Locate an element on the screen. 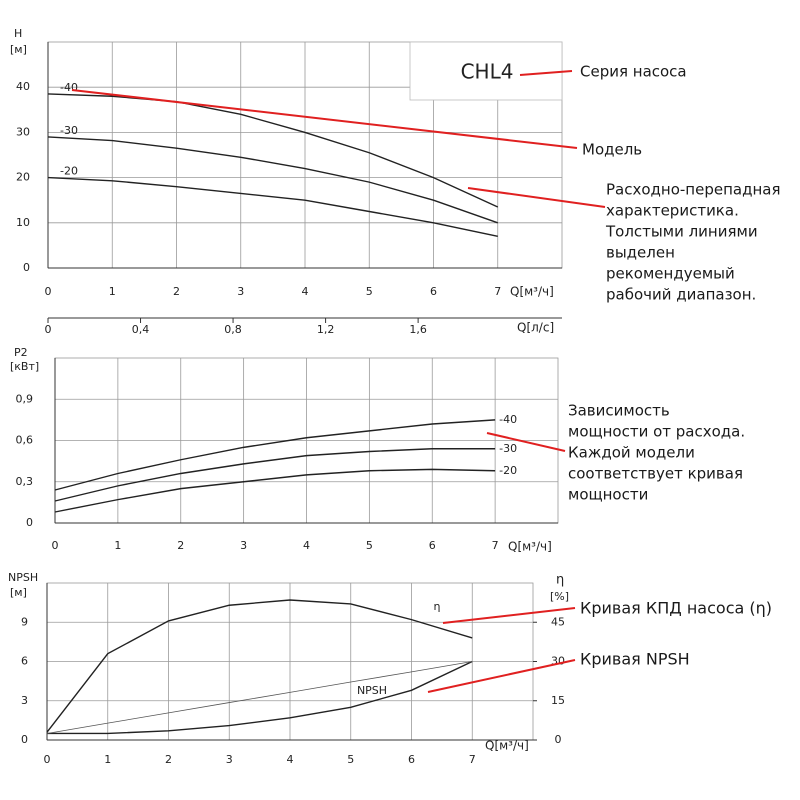  y2-tick-label: 15 is located at coordinates (558, 700).